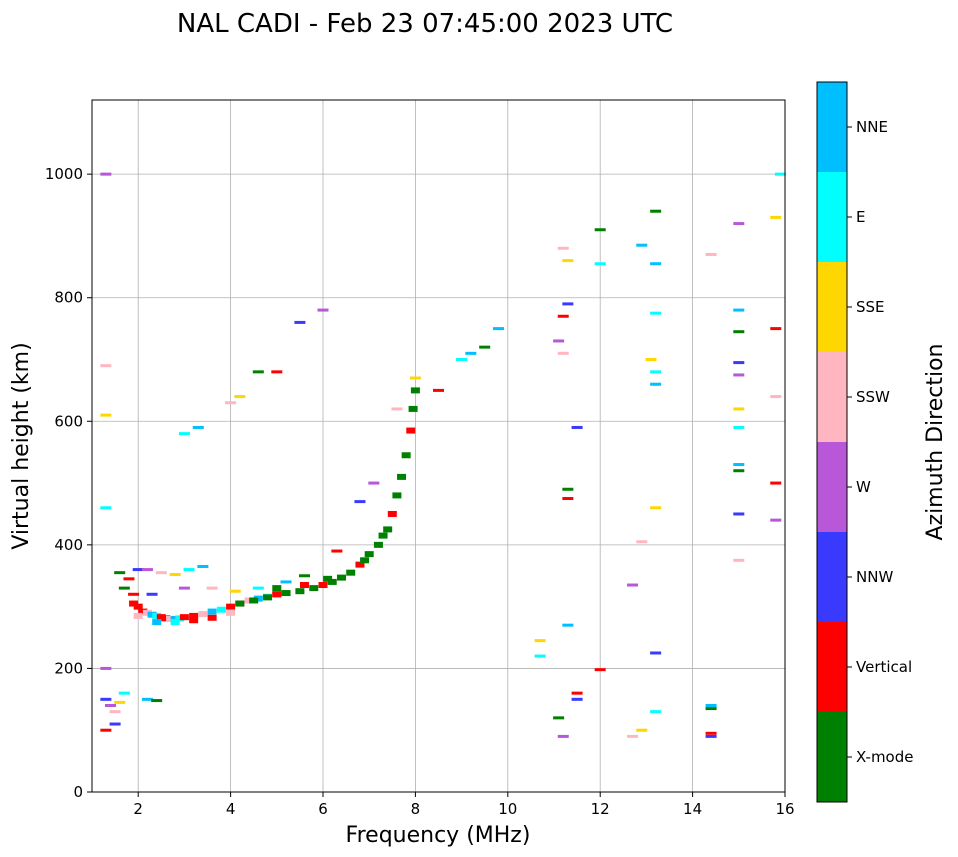  I want to click on x-axis-ticks: 2 4 6 8 10 12 14 16, so click(464, 805).